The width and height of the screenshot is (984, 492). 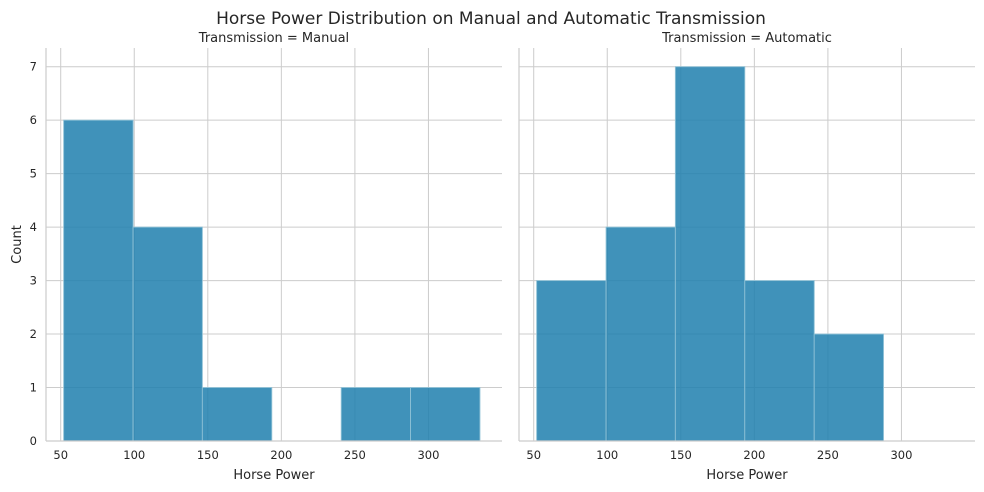 I want to click on manual-xtick-label-1: 100, so click(x=134, y=455).